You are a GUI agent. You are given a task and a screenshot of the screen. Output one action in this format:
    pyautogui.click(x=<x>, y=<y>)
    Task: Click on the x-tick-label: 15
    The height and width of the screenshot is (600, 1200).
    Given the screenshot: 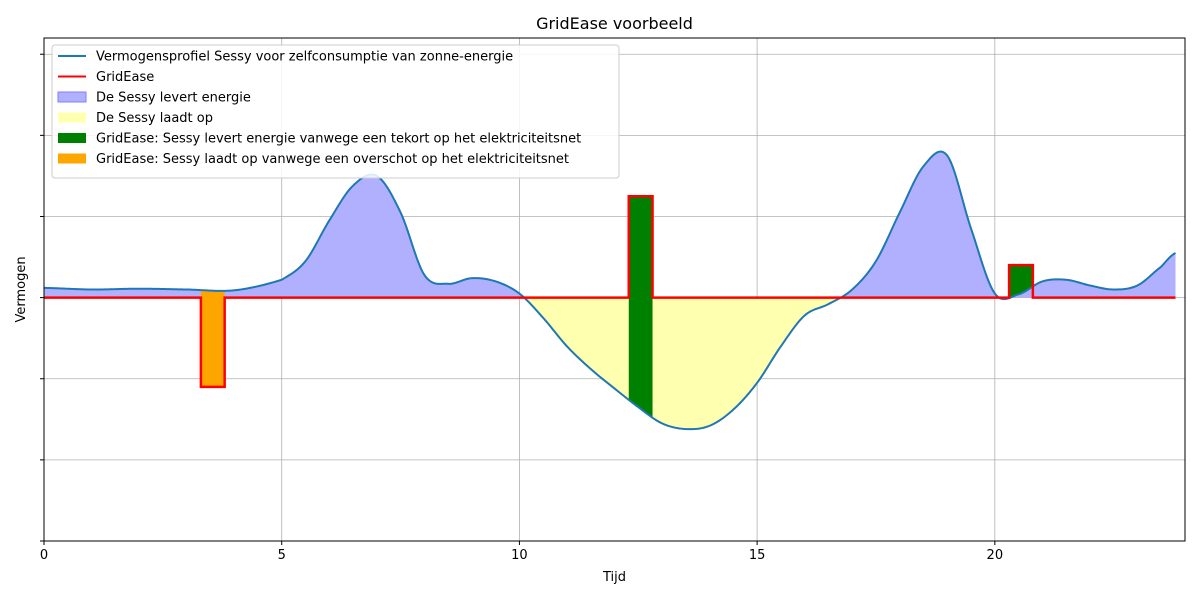 What is the action you would take?
    pyautogui.click(x=757, y=555)
    